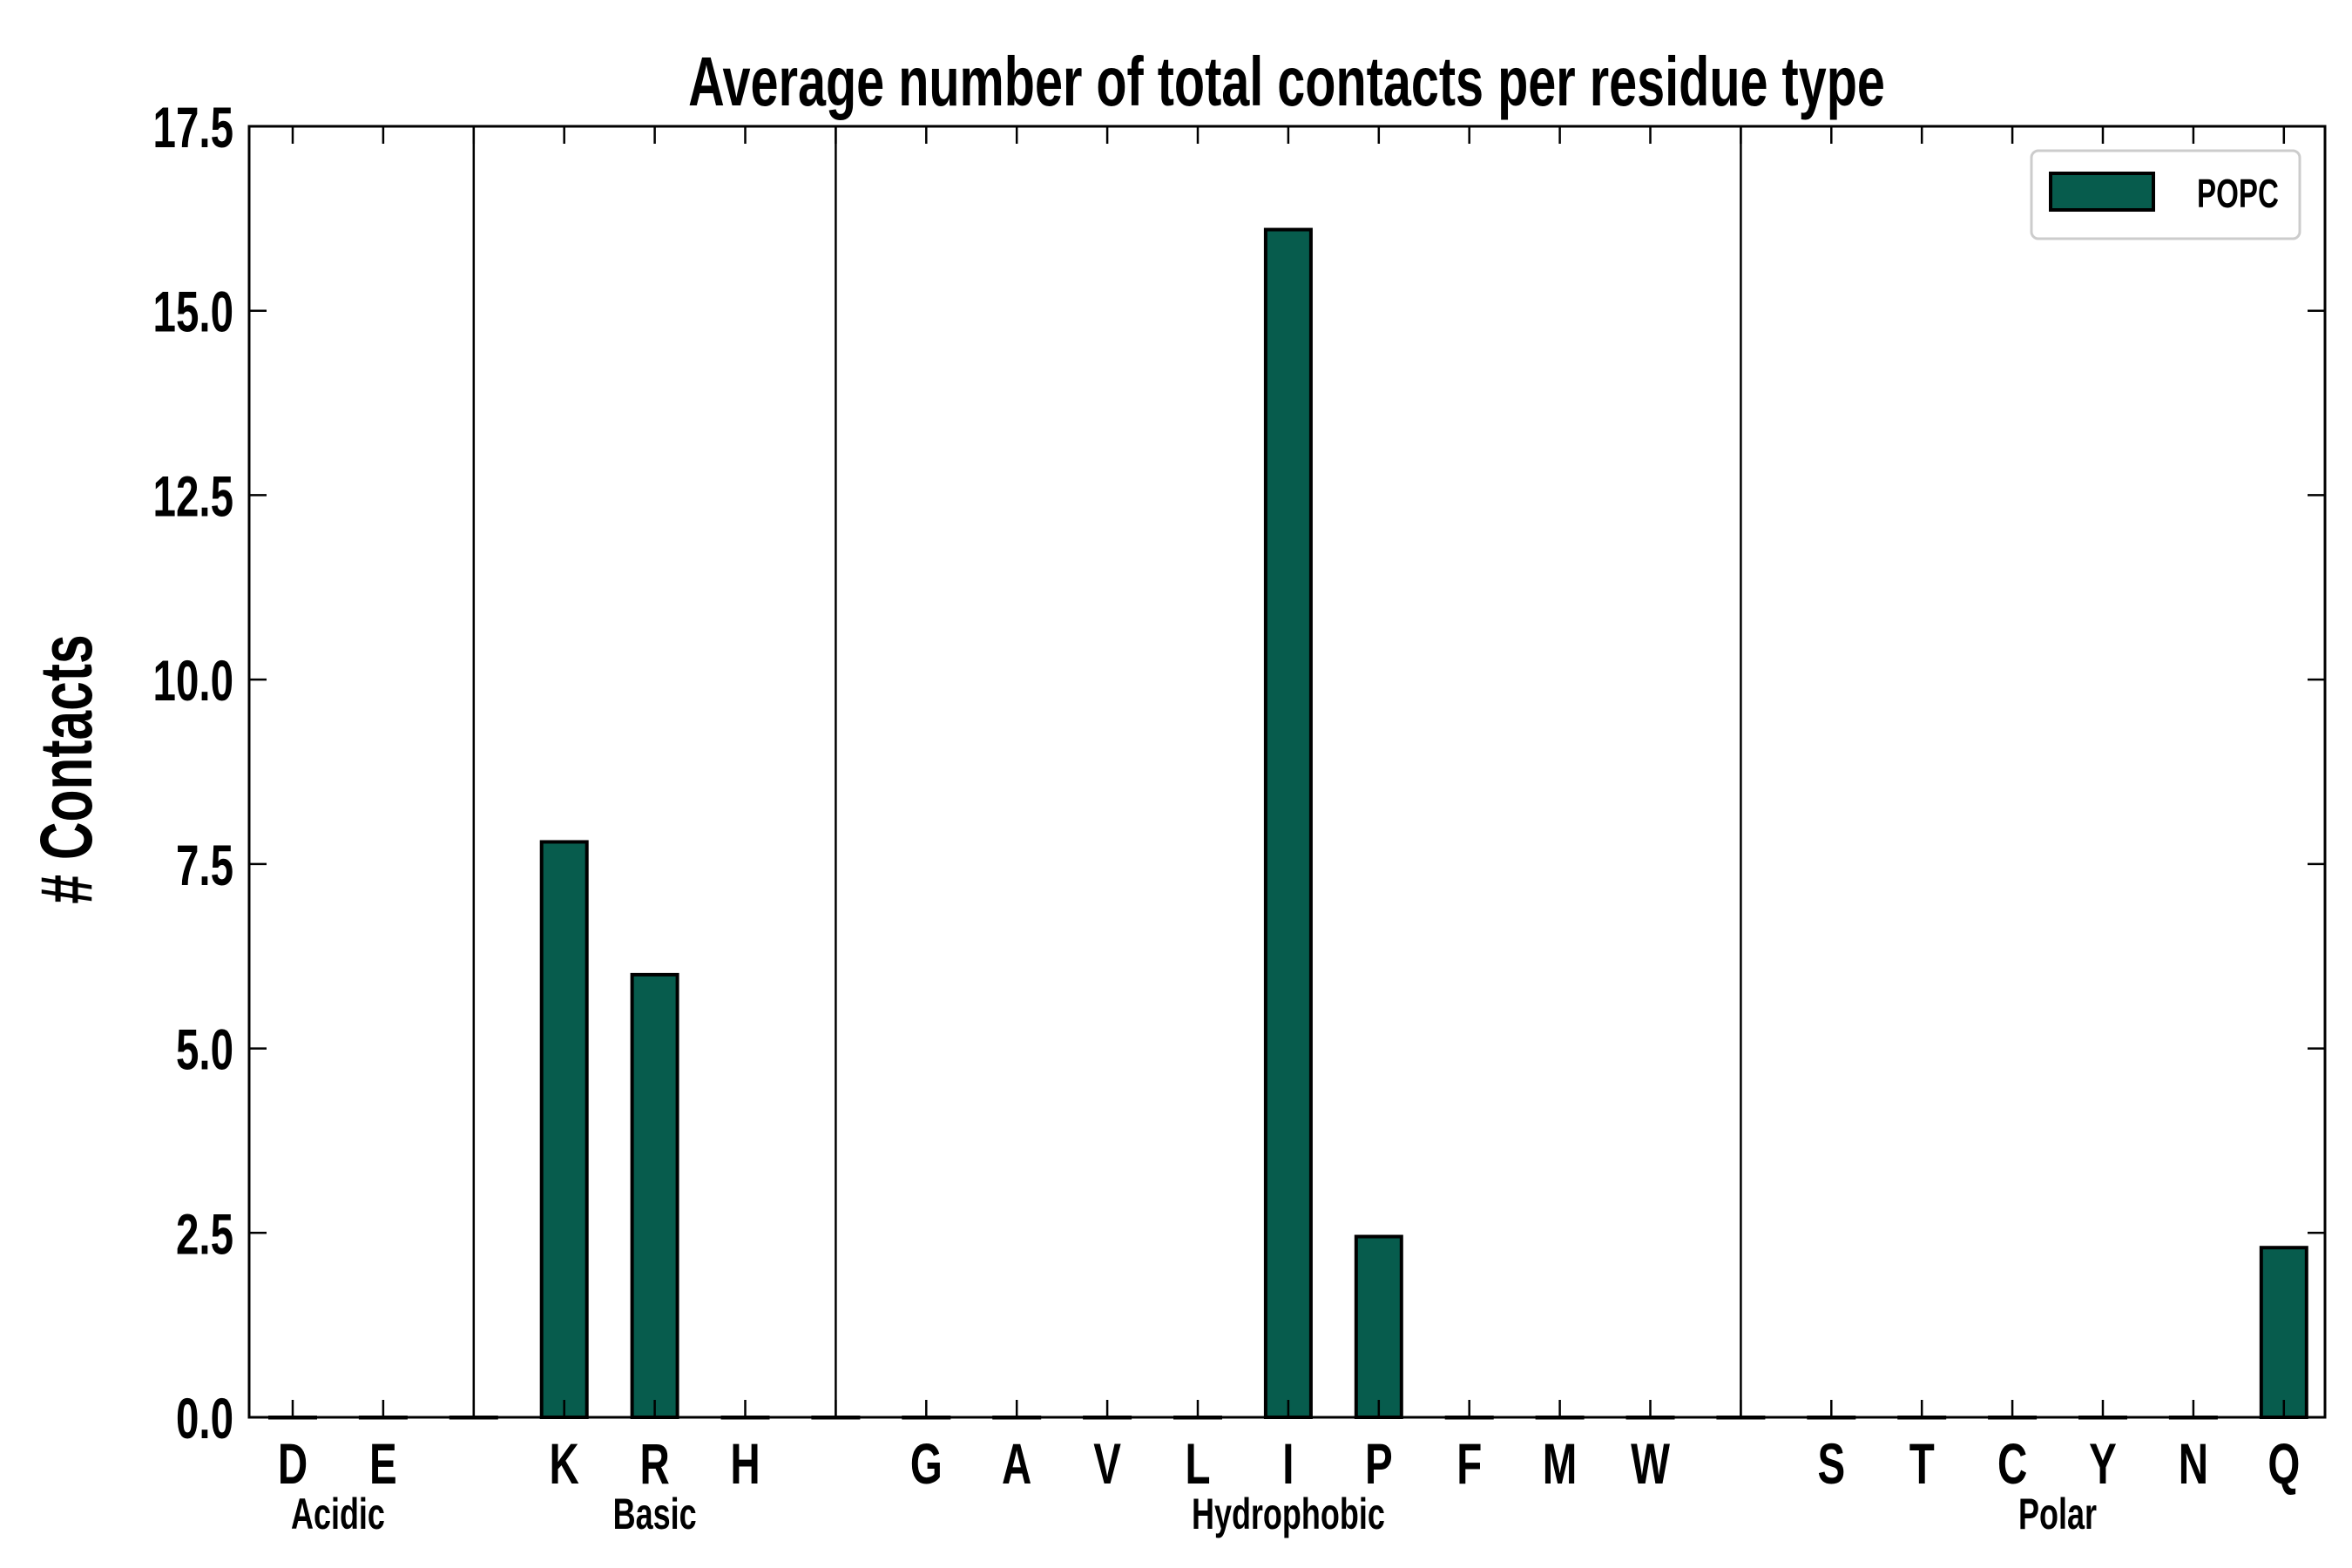 This screenshot has height=1568, width=2352. Describe the element at coordinates (383, 1464) in the screenshot. I see `x-tick-label-E: E` at that location.